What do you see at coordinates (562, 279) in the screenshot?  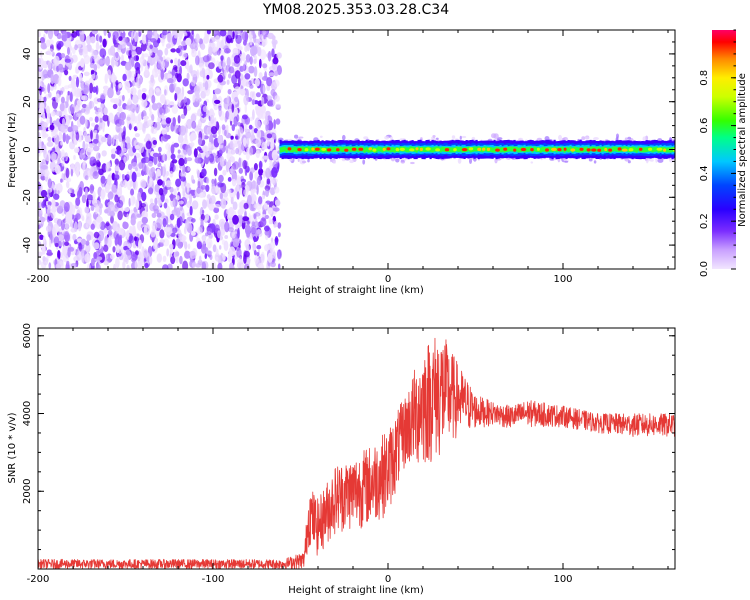 I see `x-tick-label: 100` at bounding box center [562, 279].